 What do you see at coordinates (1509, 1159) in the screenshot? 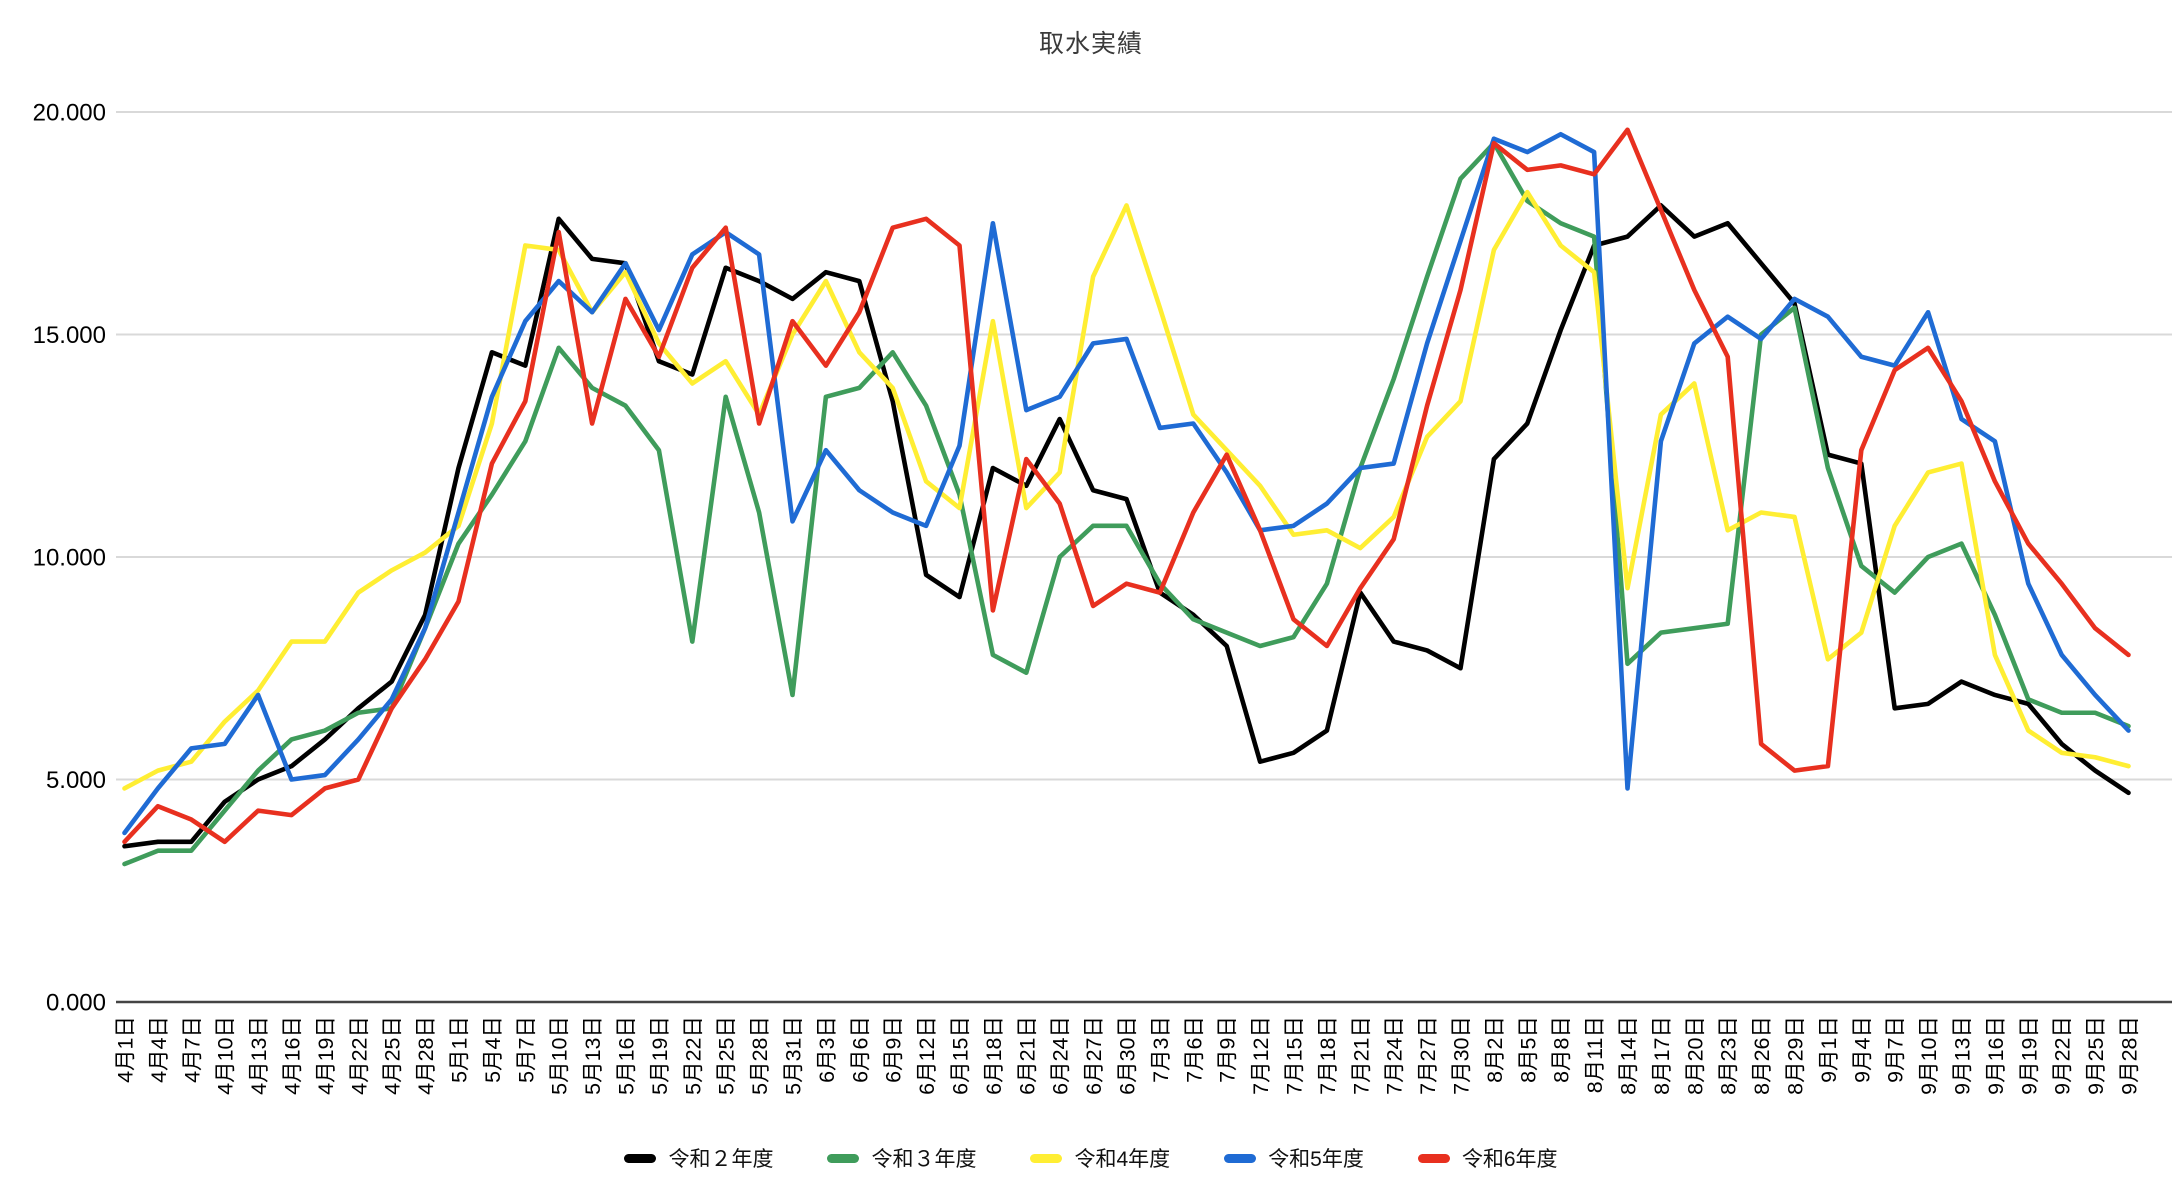
I see `legend-label: 令和6年度` at bounding box center [1509, 1159].